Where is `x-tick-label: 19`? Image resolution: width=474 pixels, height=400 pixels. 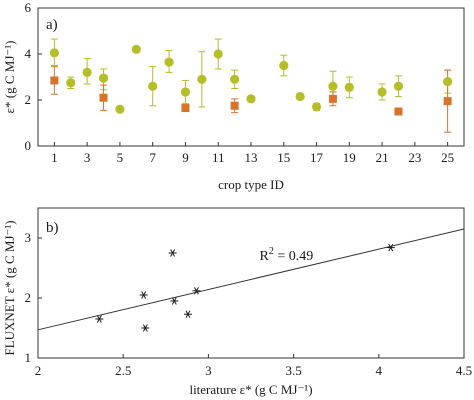 x-tick-label: 19 is located at coordinates (349, 157).